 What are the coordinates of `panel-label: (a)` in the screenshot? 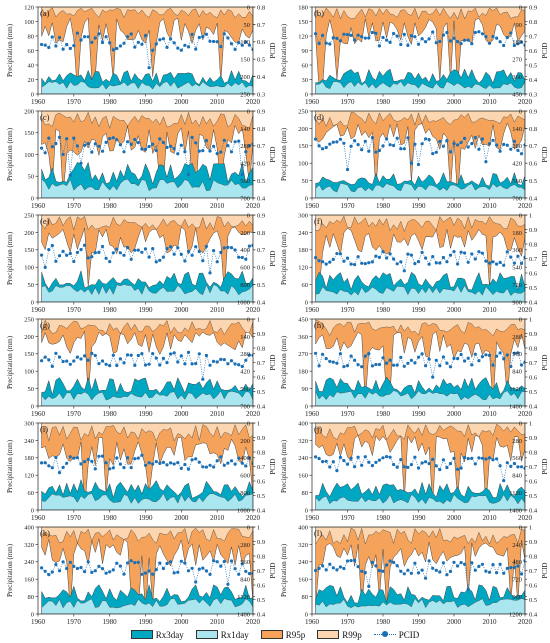 It's located at (45, 13).